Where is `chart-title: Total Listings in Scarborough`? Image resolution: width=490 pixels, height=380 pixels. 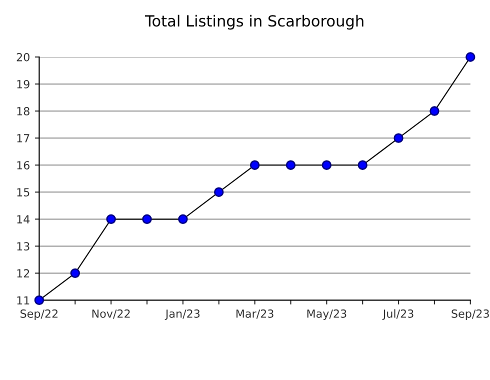
chart-title: Total Listings in Scarborough is located at coordinates (254, 22).